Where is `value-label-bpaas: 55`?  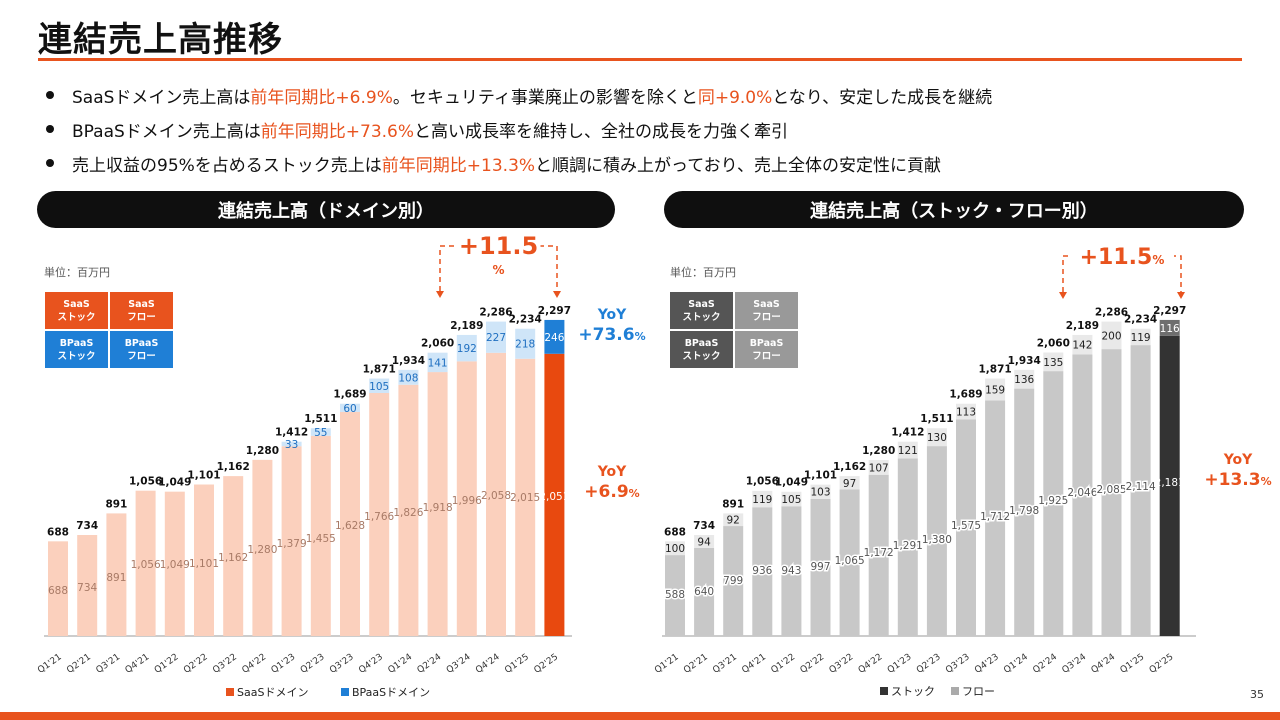
value-label-bpaas: 55 is located at coordinates (320, 433).